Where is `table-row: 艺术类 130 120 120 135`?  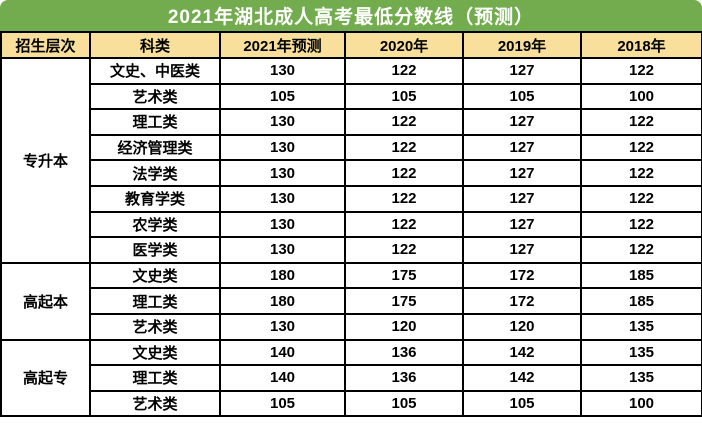
table-row: 艺术类 130 120 120 135 is located at coordinates (351, 326).